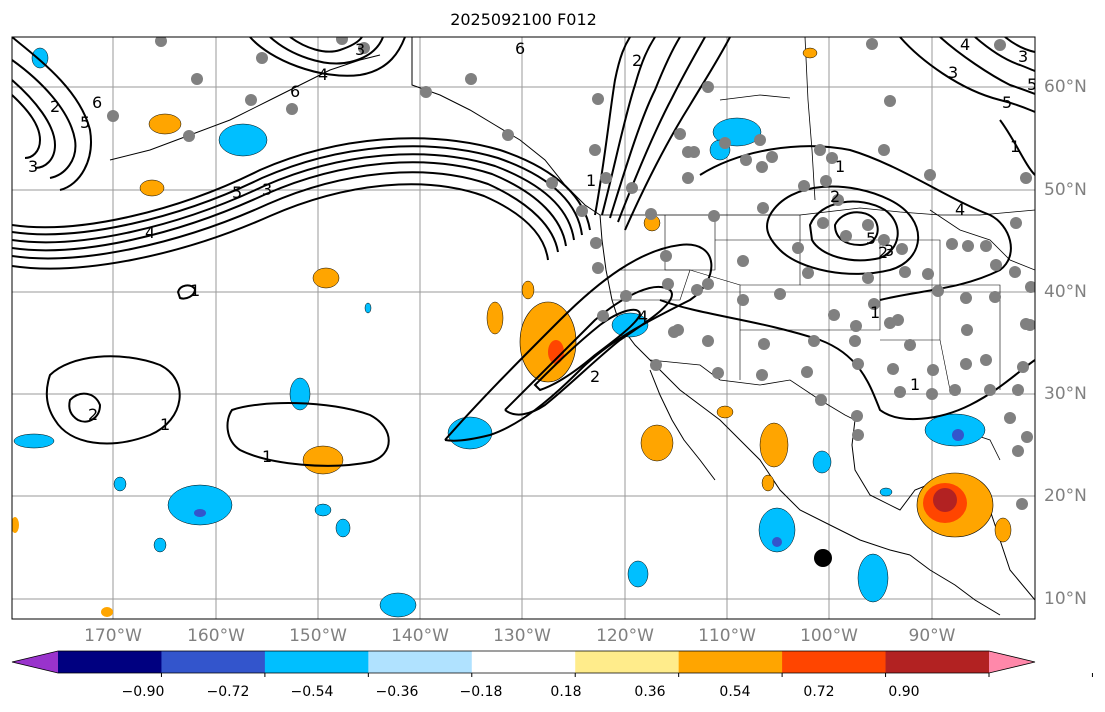  I want to click on lat-label: 20°N, so click(1065, 496).